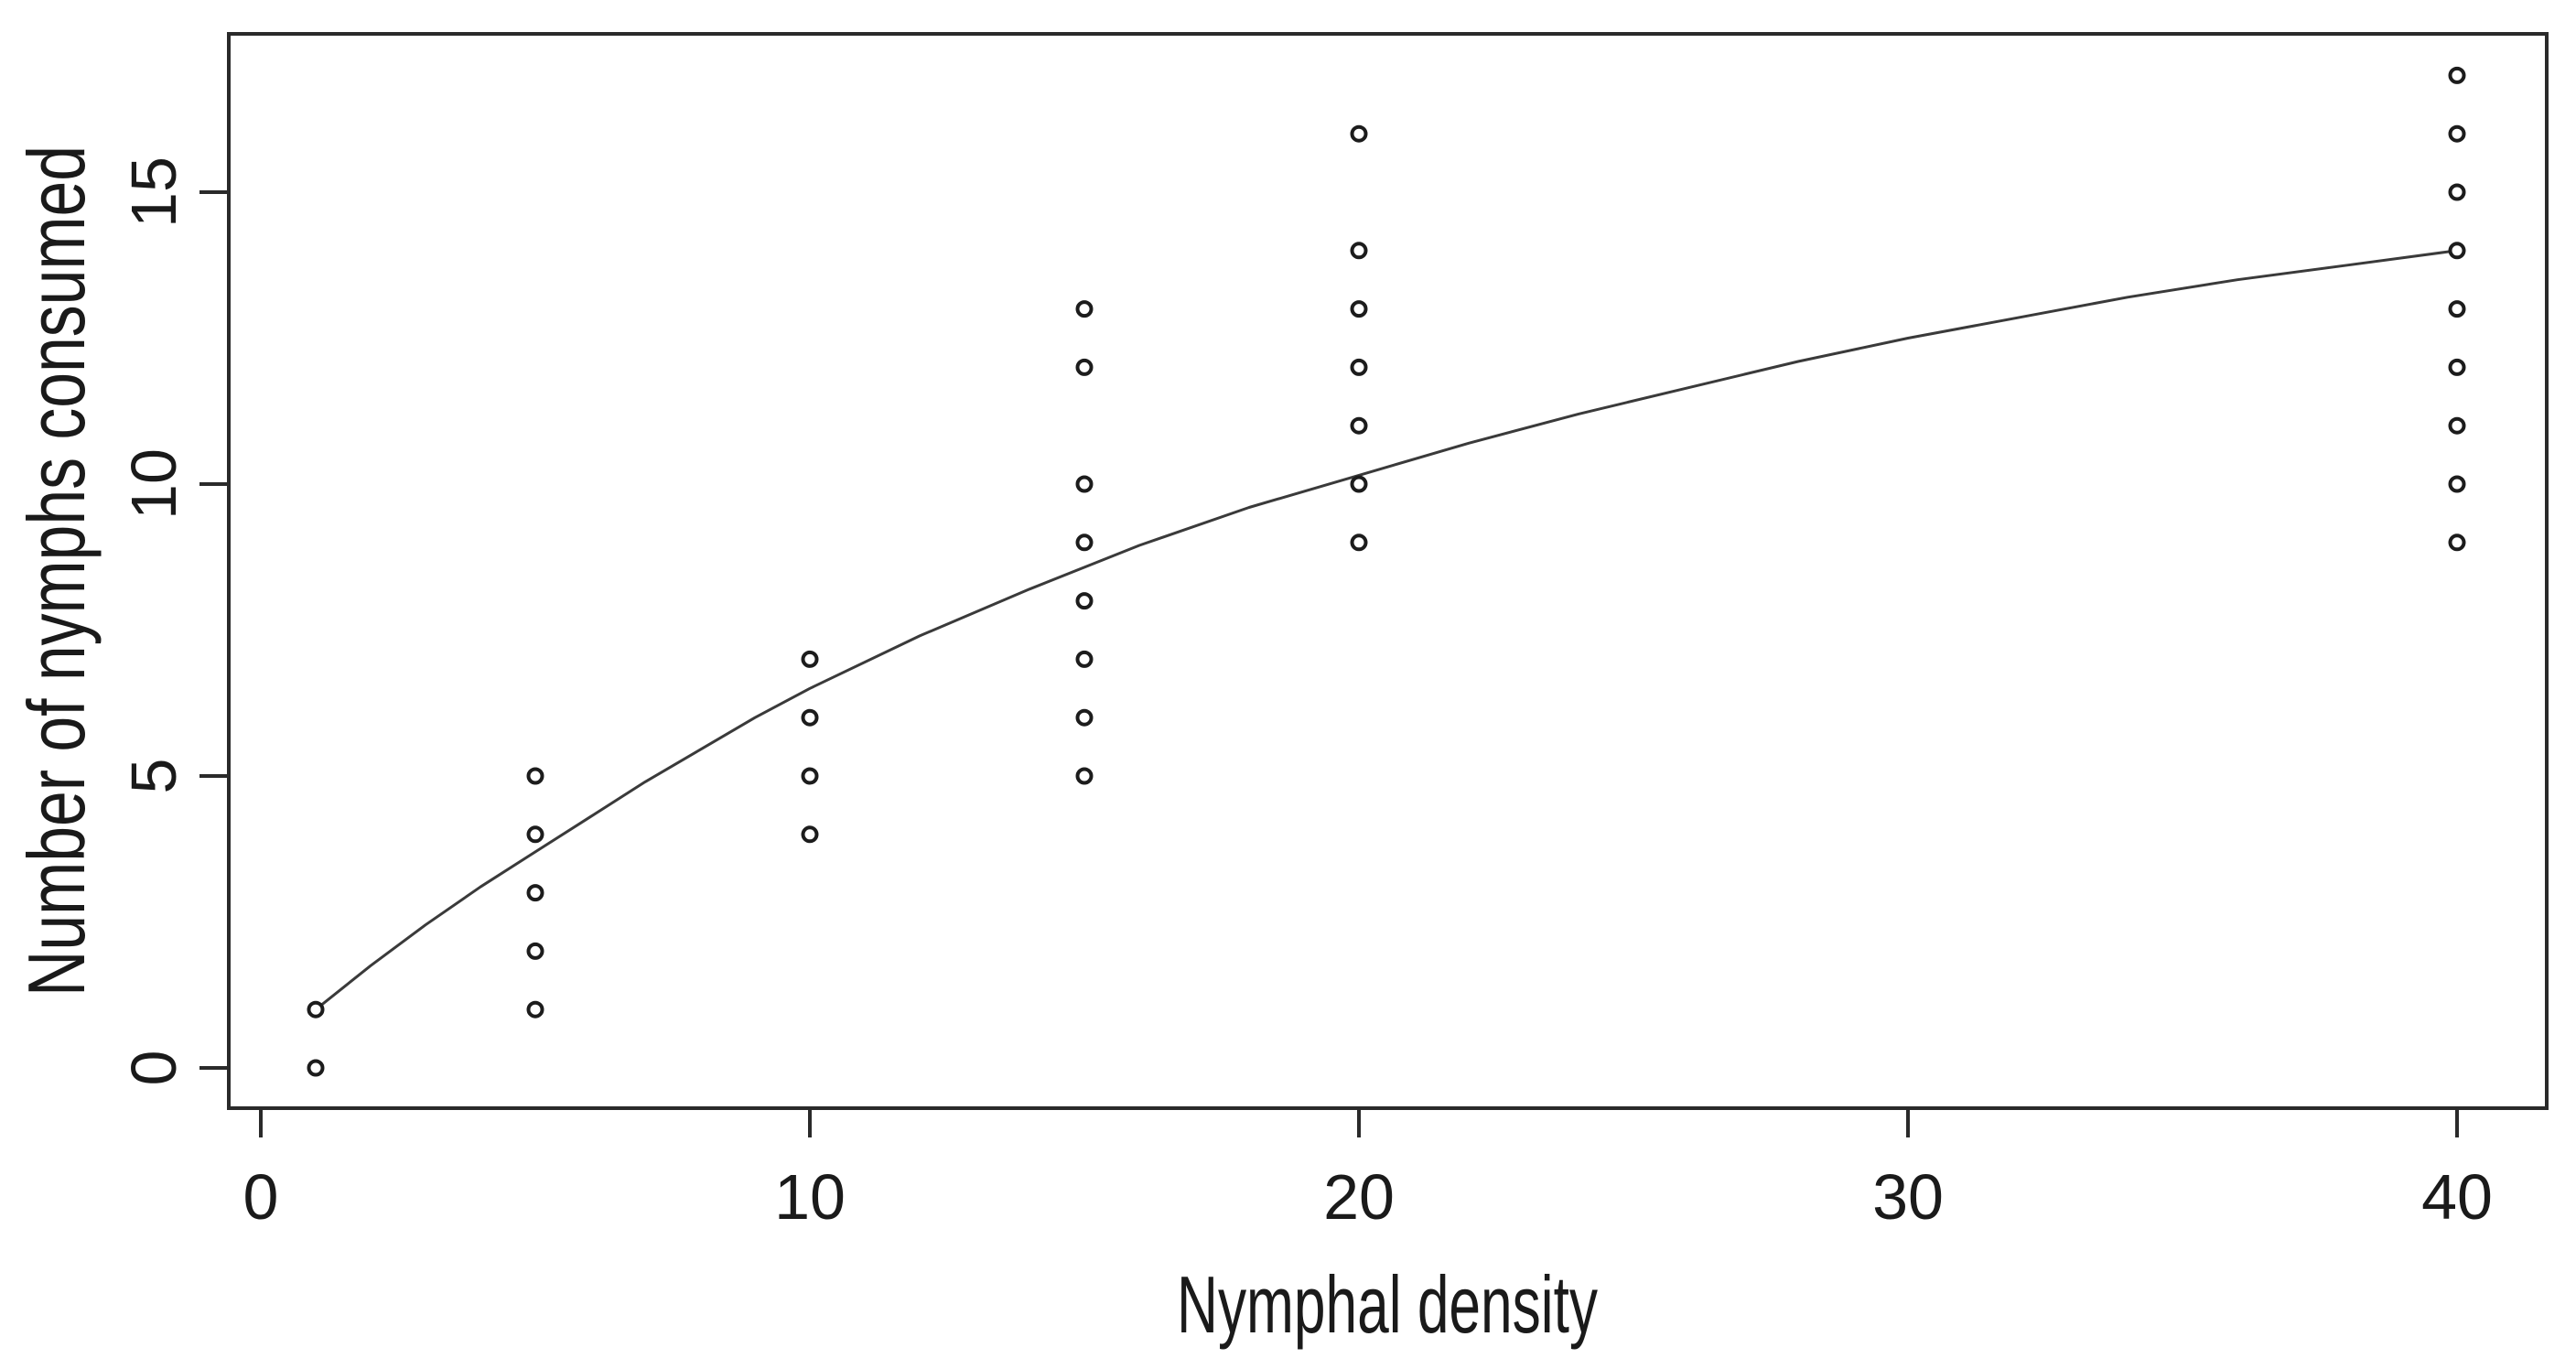 This screenshot has width=2576, height=1358. Describe the element at coordinates (153, 484) in the screenshot. I see `y-tick-label: 10` at that location.